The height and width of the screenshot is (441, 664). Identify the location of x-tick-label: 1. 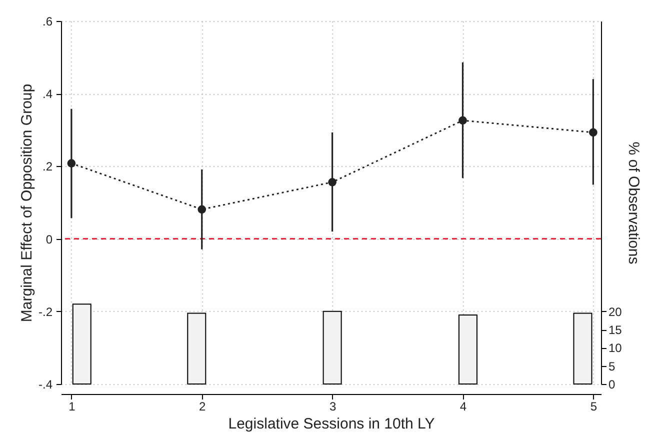
(72, 407).